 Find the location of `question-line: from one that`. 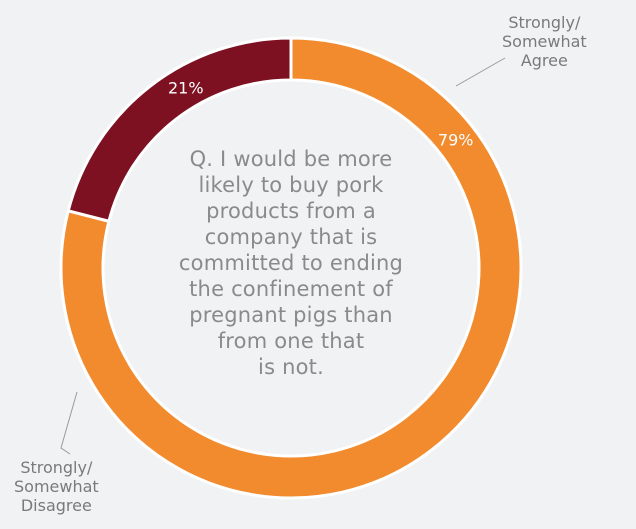

question-line: from one that is located at coordinates (291, 341).